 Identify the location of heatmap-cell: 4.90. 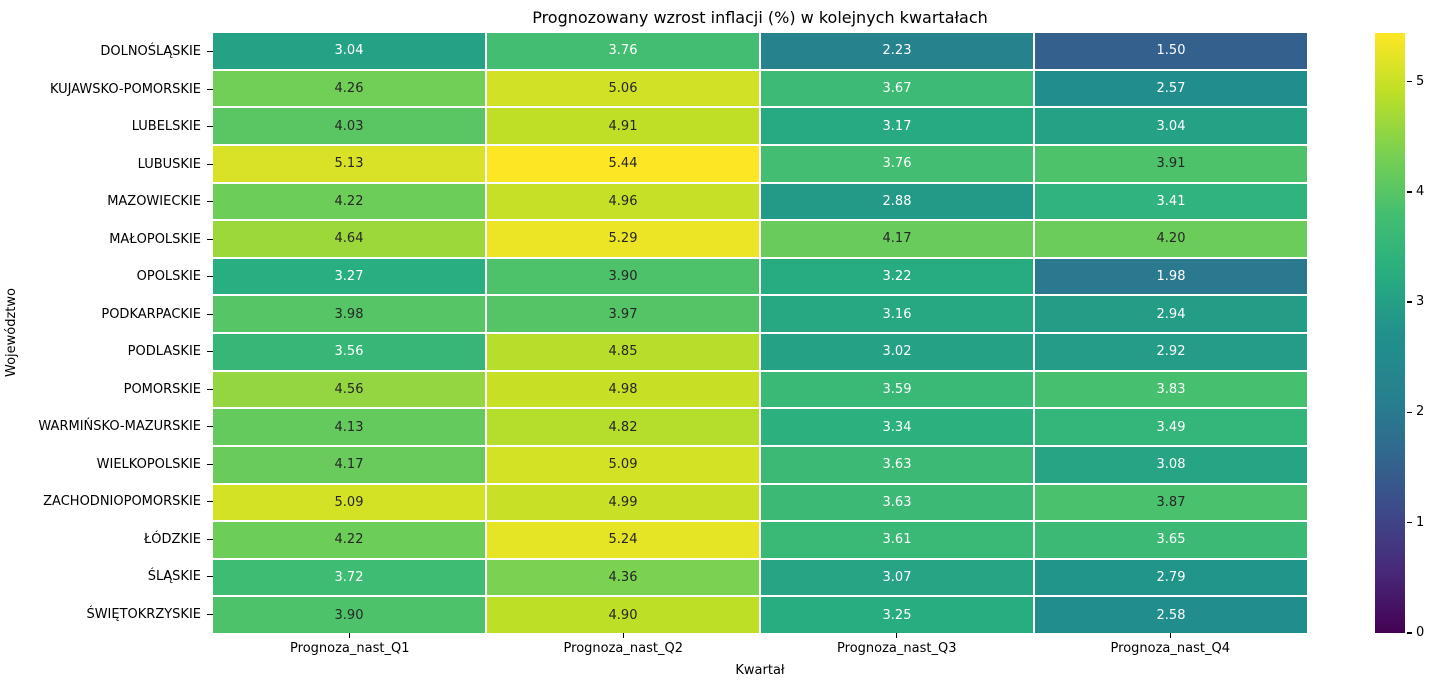
(623, 615).